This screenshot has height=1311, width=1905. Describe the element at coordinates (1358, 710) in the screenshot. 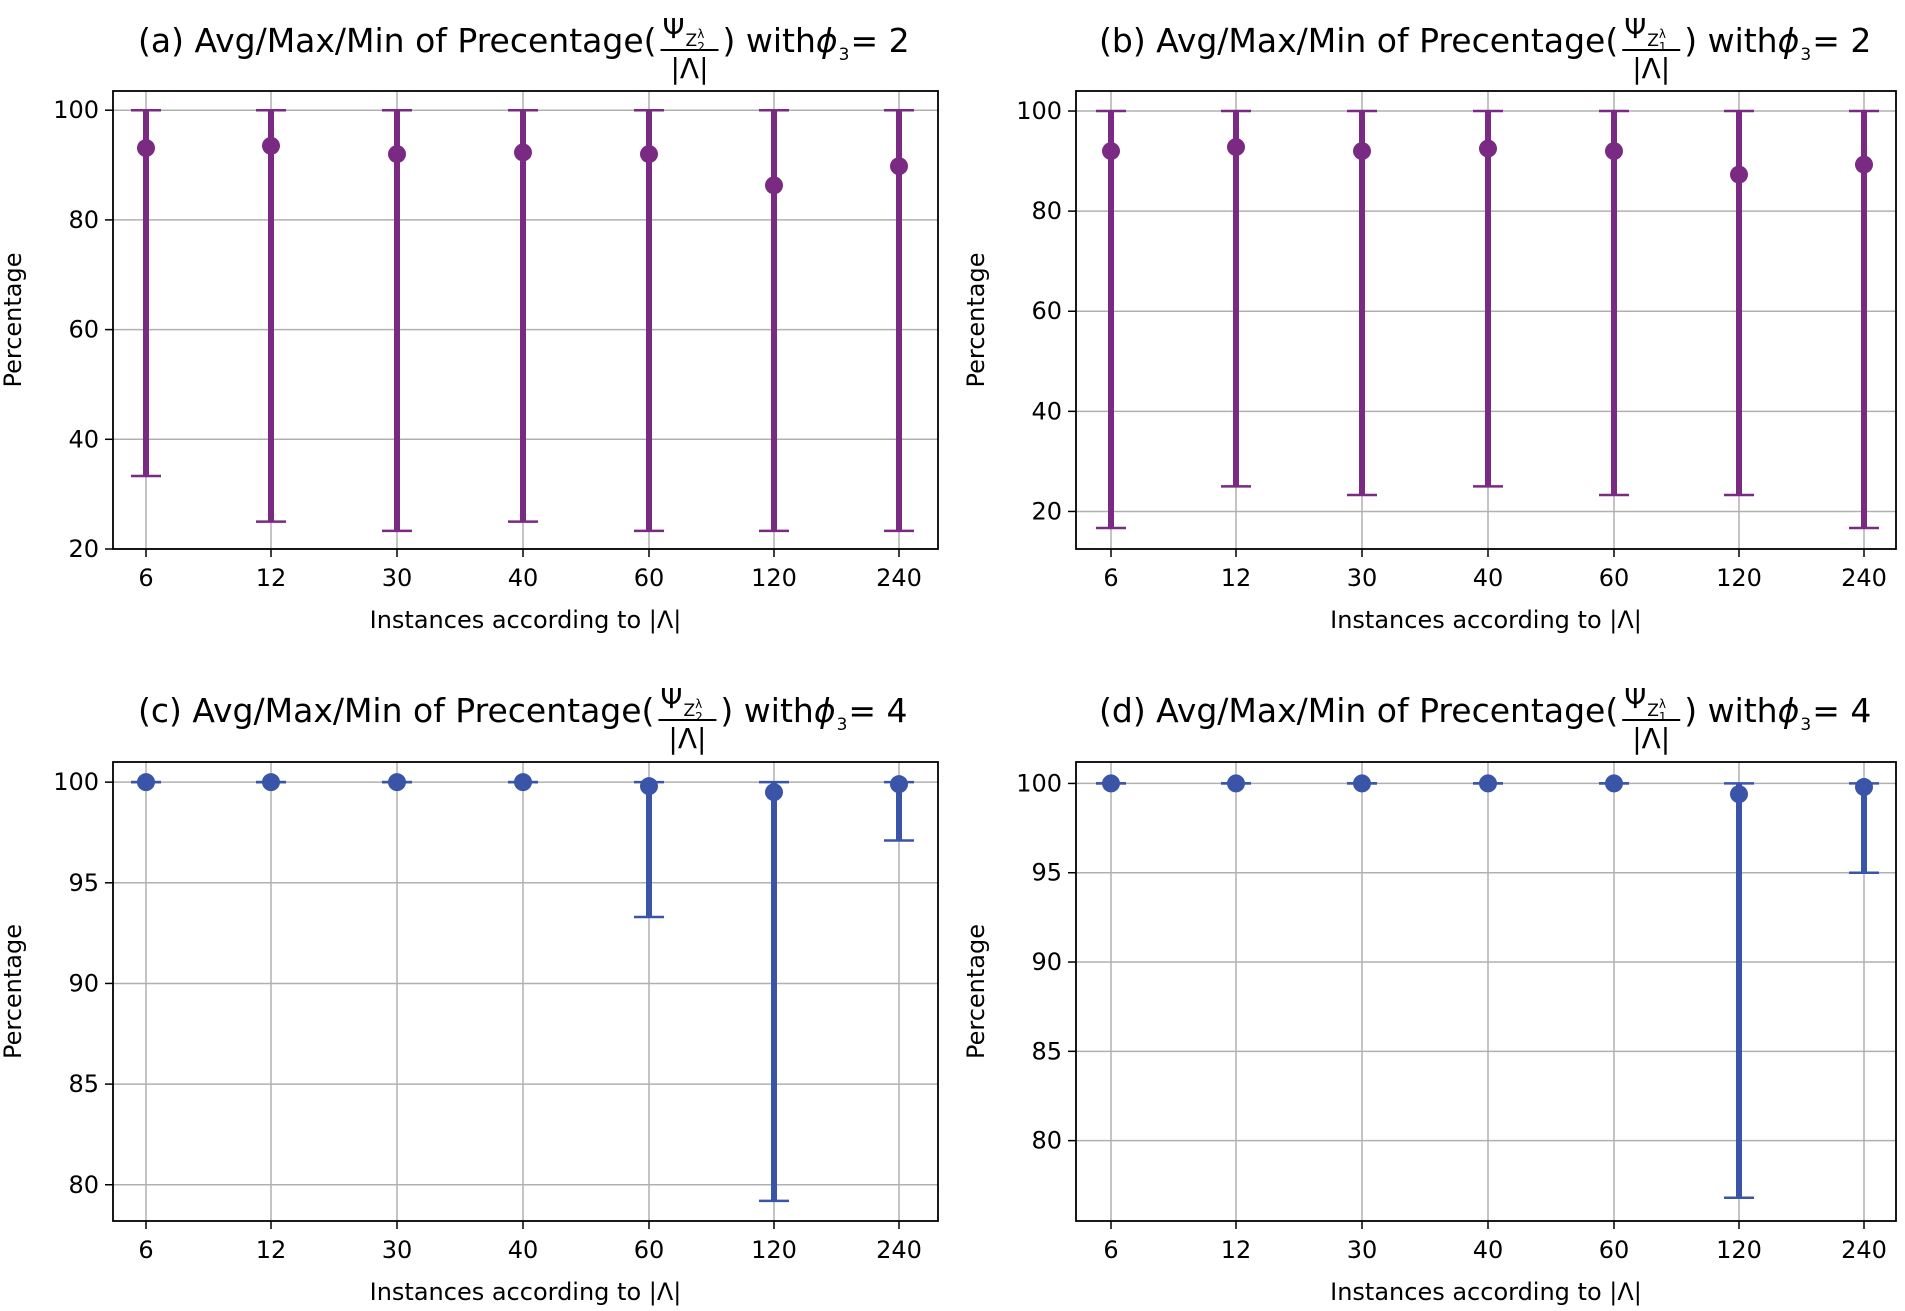

I see `title-prefix: (d) Avg/Max/Min of Precentage(` at that location.